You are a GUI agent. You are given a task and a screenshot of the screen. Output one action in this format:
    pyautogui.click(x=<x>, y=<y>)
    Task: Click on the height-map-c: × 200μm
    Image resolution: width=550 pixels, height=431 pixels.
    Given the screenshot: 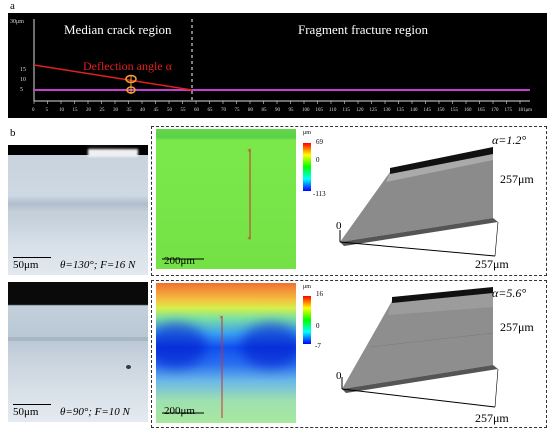 What is the action you would take?
    pyautogui.click(x=226, y=353)
    